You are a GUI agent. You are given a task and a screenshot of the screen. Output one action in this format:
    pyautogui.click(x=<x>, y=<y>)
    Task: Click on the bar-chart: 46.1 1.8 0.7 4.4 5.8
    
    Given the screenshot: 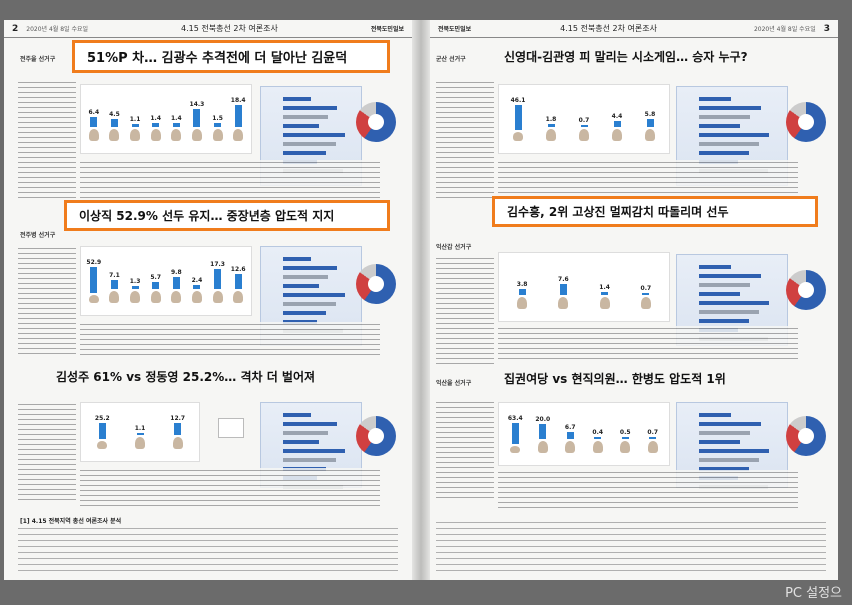 What is the action you would take?
    pyautogui.click(x=584, y=119)
    